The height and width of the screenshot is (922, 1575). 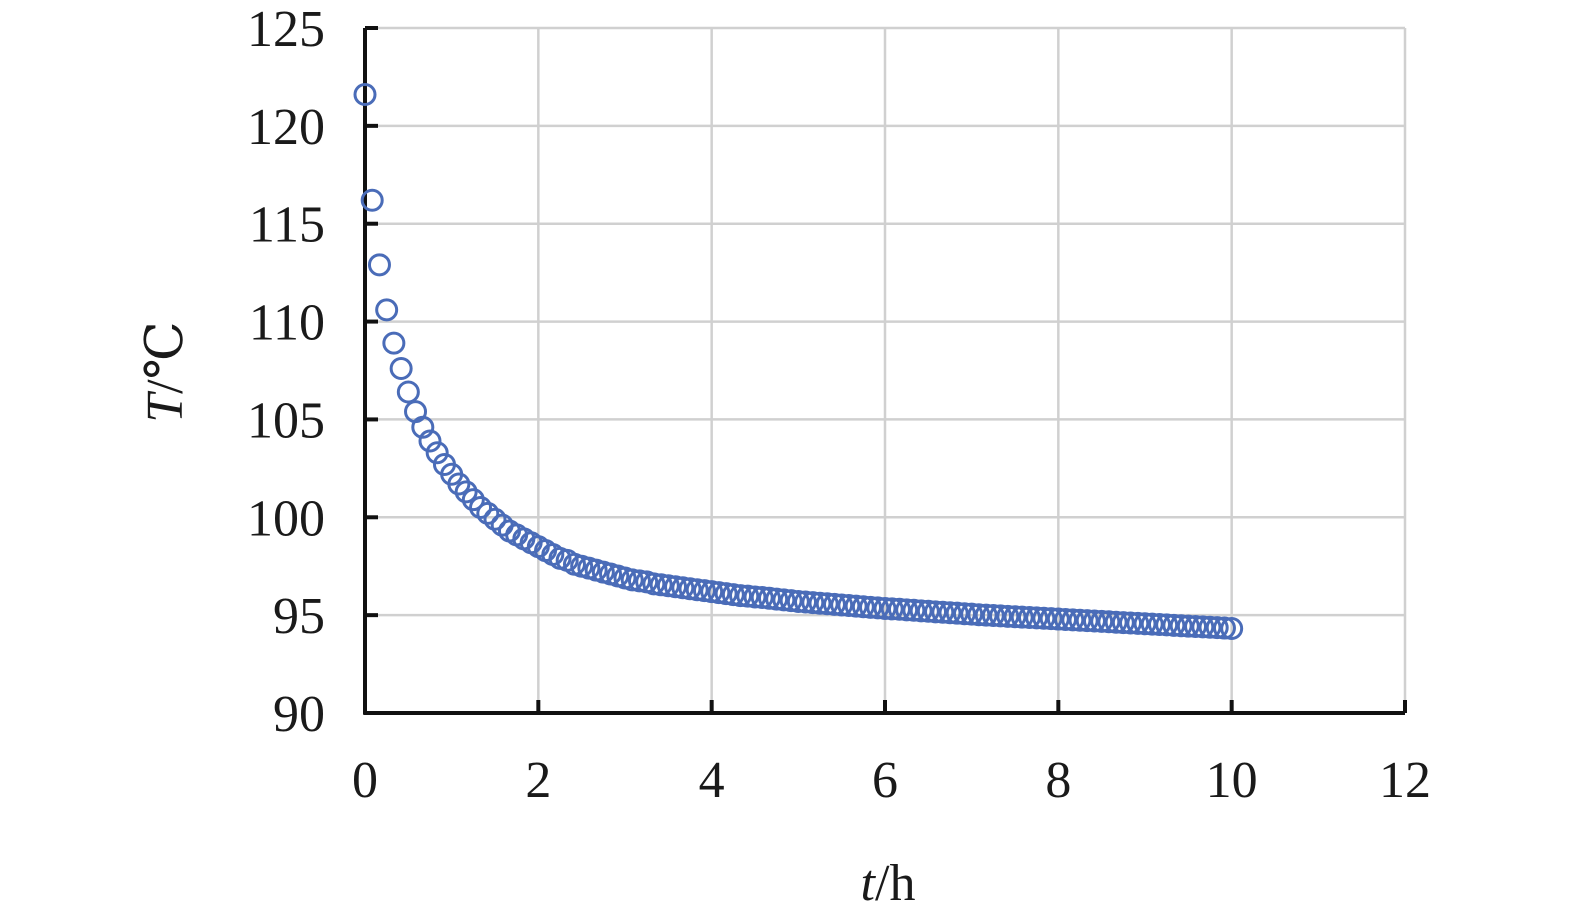 What do you see at coordinates (165, 407) in the screenshot?
I see `y-axis-label-var: T` at bounding box center [165, 407].